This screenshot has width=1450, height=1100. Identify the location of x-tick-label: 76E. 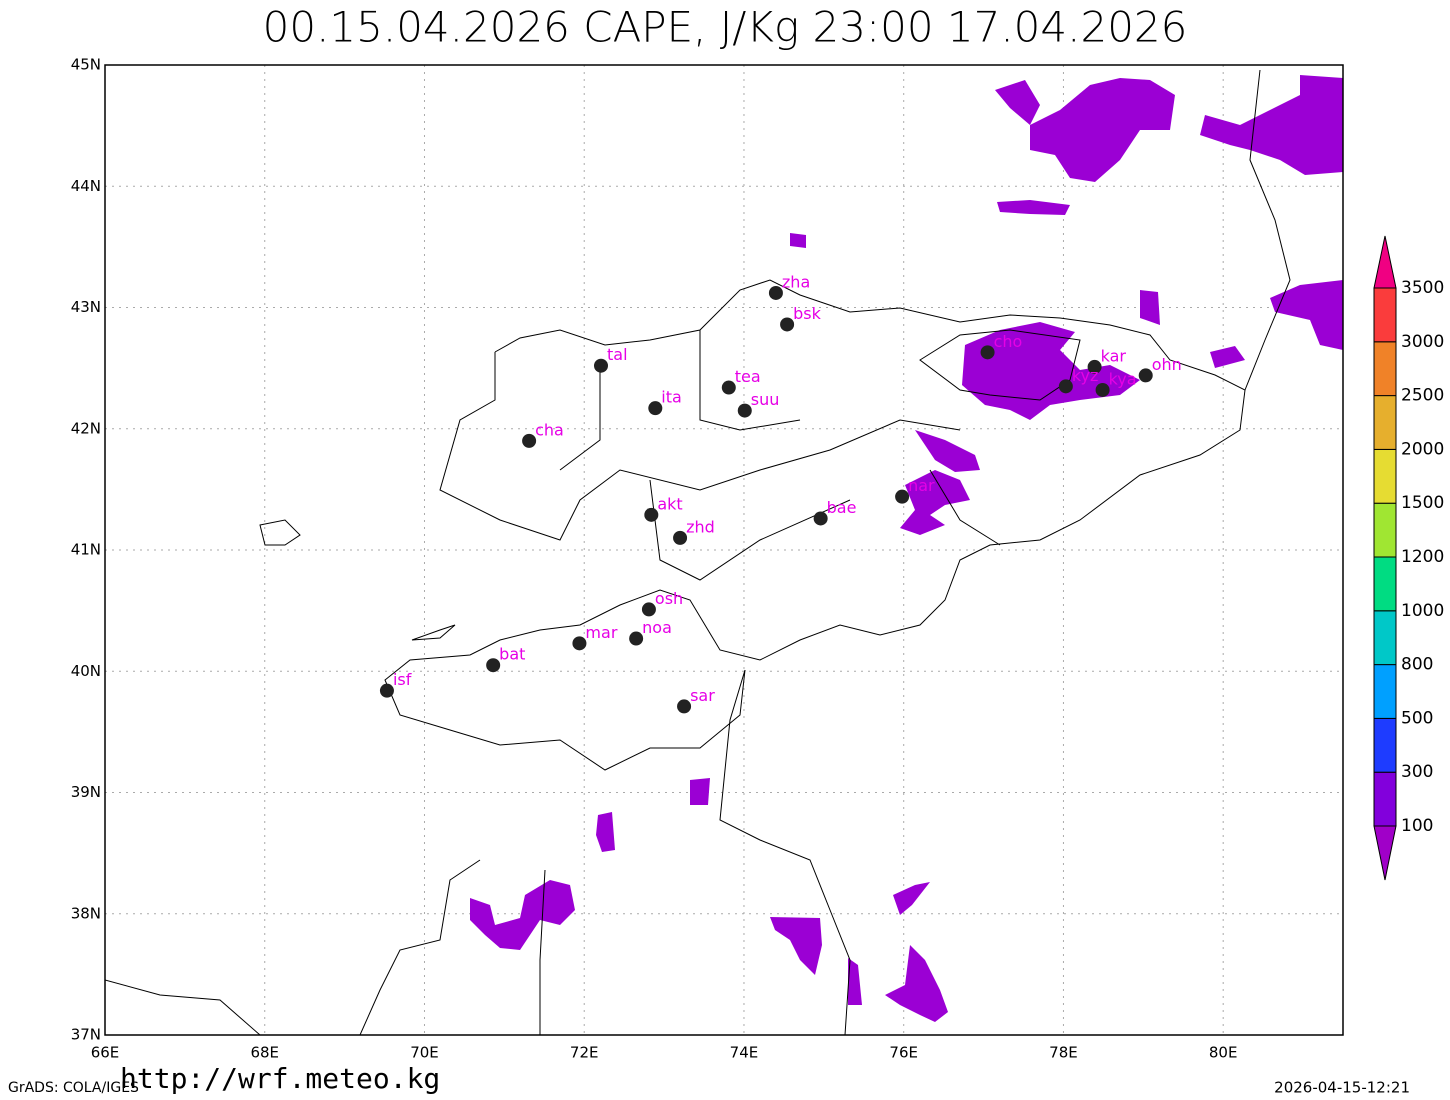
(903, 1053).